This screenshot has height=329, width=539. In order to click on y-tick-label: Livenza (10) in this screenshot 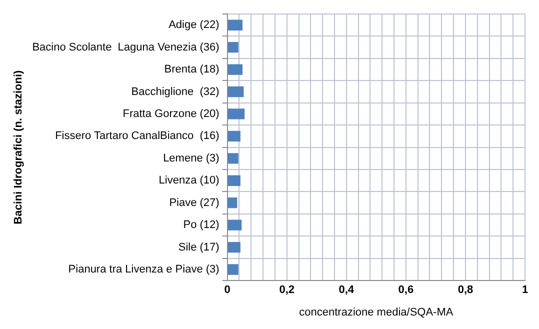, I will do `click(189, 180)`.